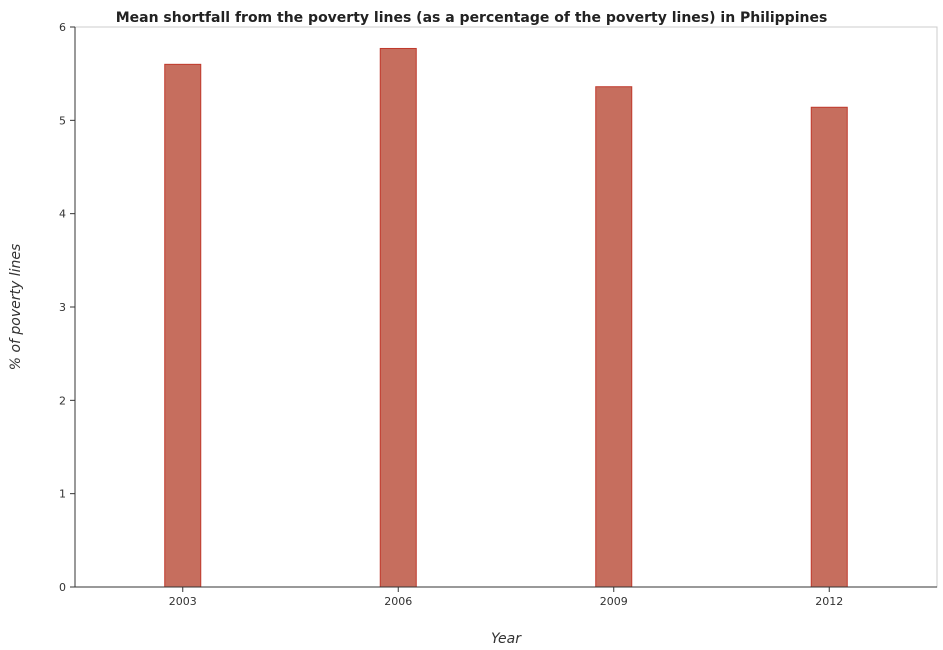 Image resolution: width=943 pixels, height=650 pixels. I want to click on x-tick-label: 2003, so click(183, 601).